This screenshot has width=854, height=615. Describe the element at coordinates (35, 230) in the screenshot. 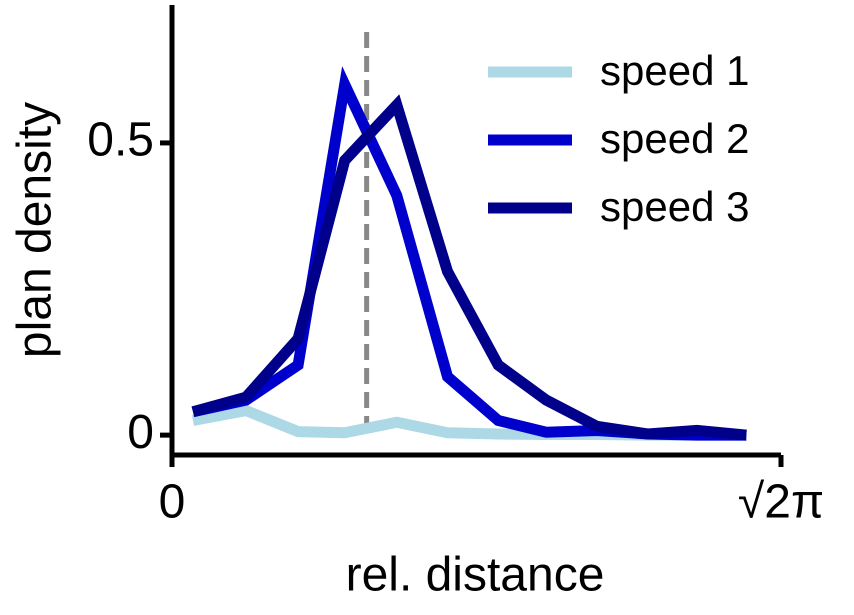

I see `y-axis-label: plan density` at that location.